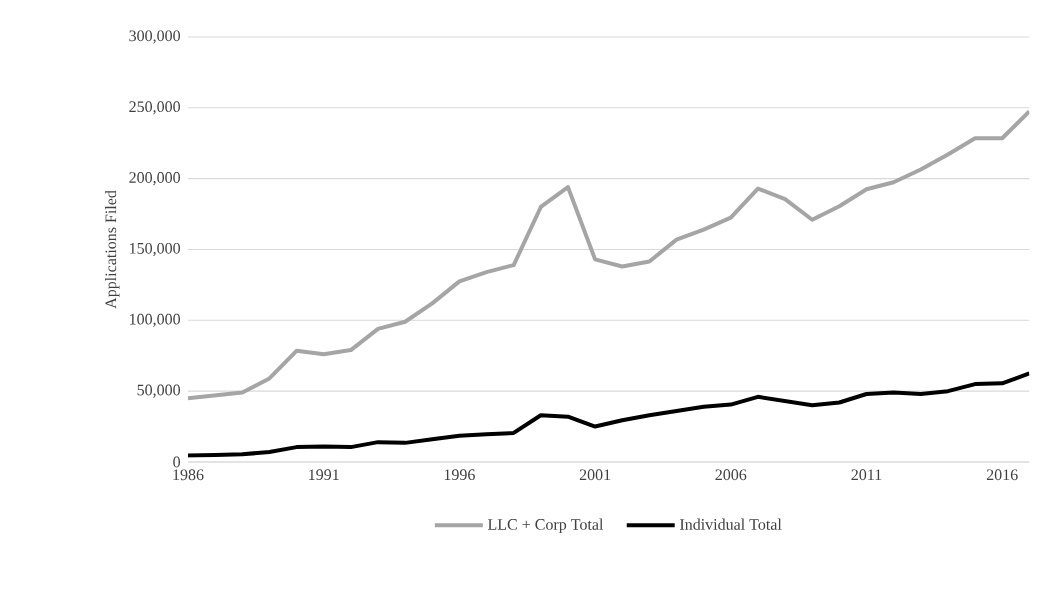 The width and height of the screenshot is (1061, 602). I want to click on x-tick-label: 2016, so click(1002, 475).